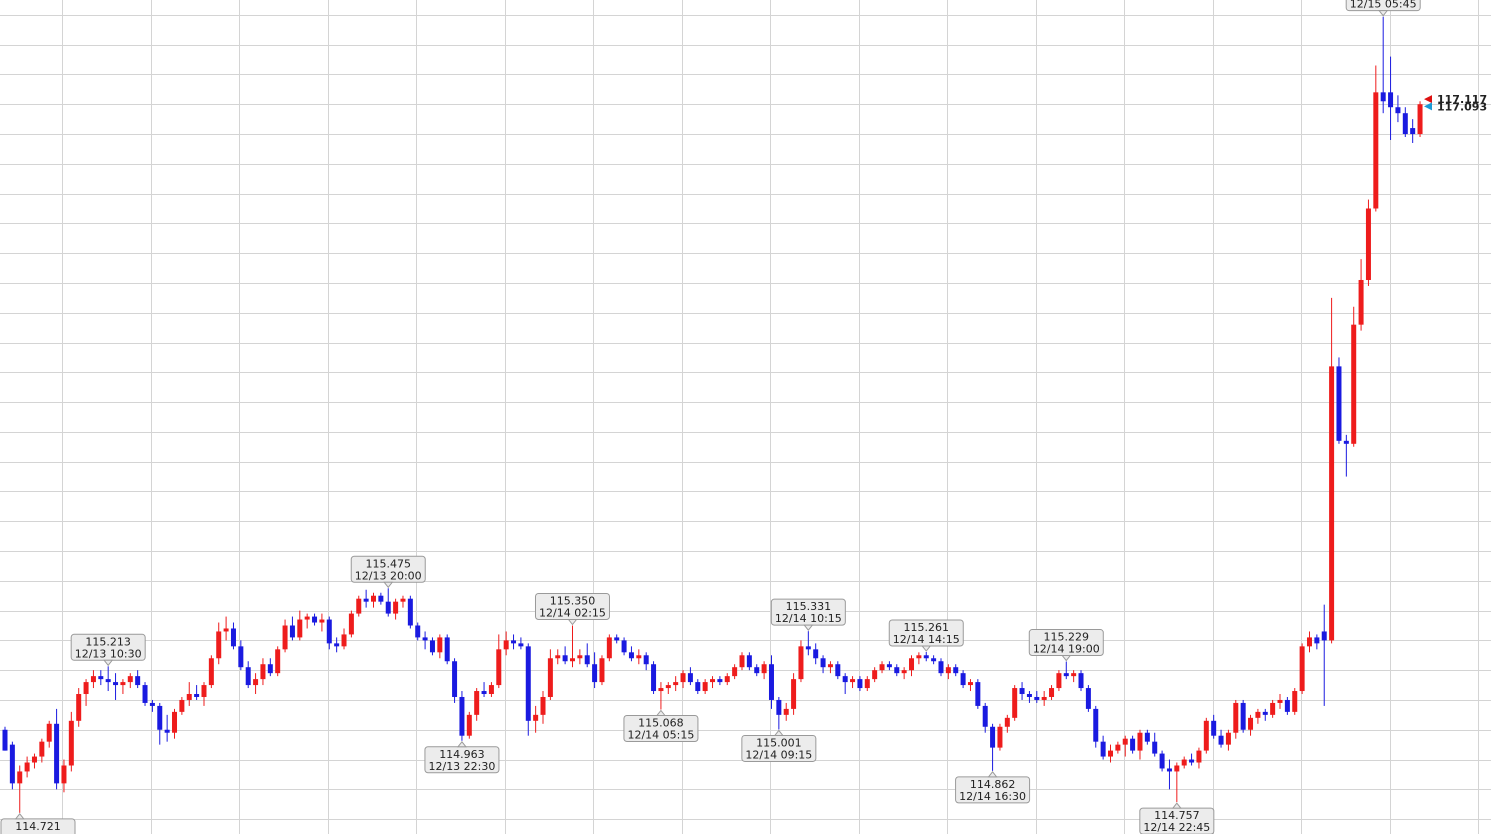 This screenshot has height=834, width=1491. I want to click on annotation-price: 115.213, so click(108, 641).